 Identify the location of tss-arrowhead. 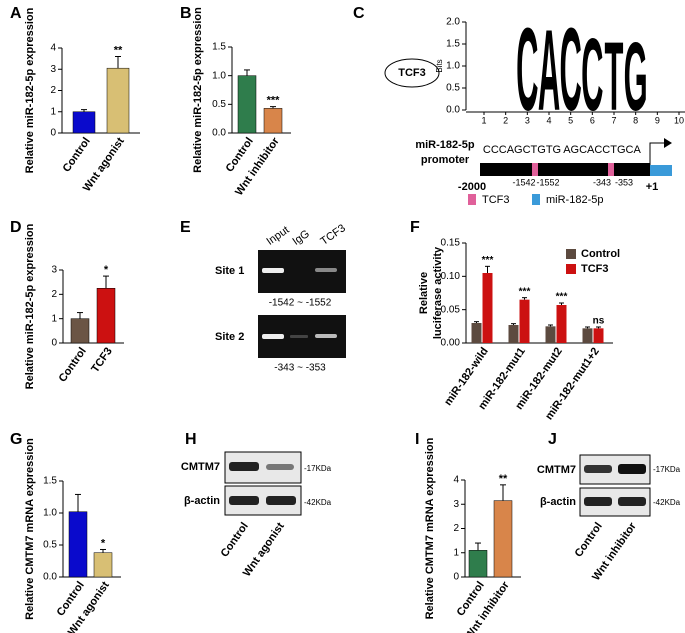
(668, 143).